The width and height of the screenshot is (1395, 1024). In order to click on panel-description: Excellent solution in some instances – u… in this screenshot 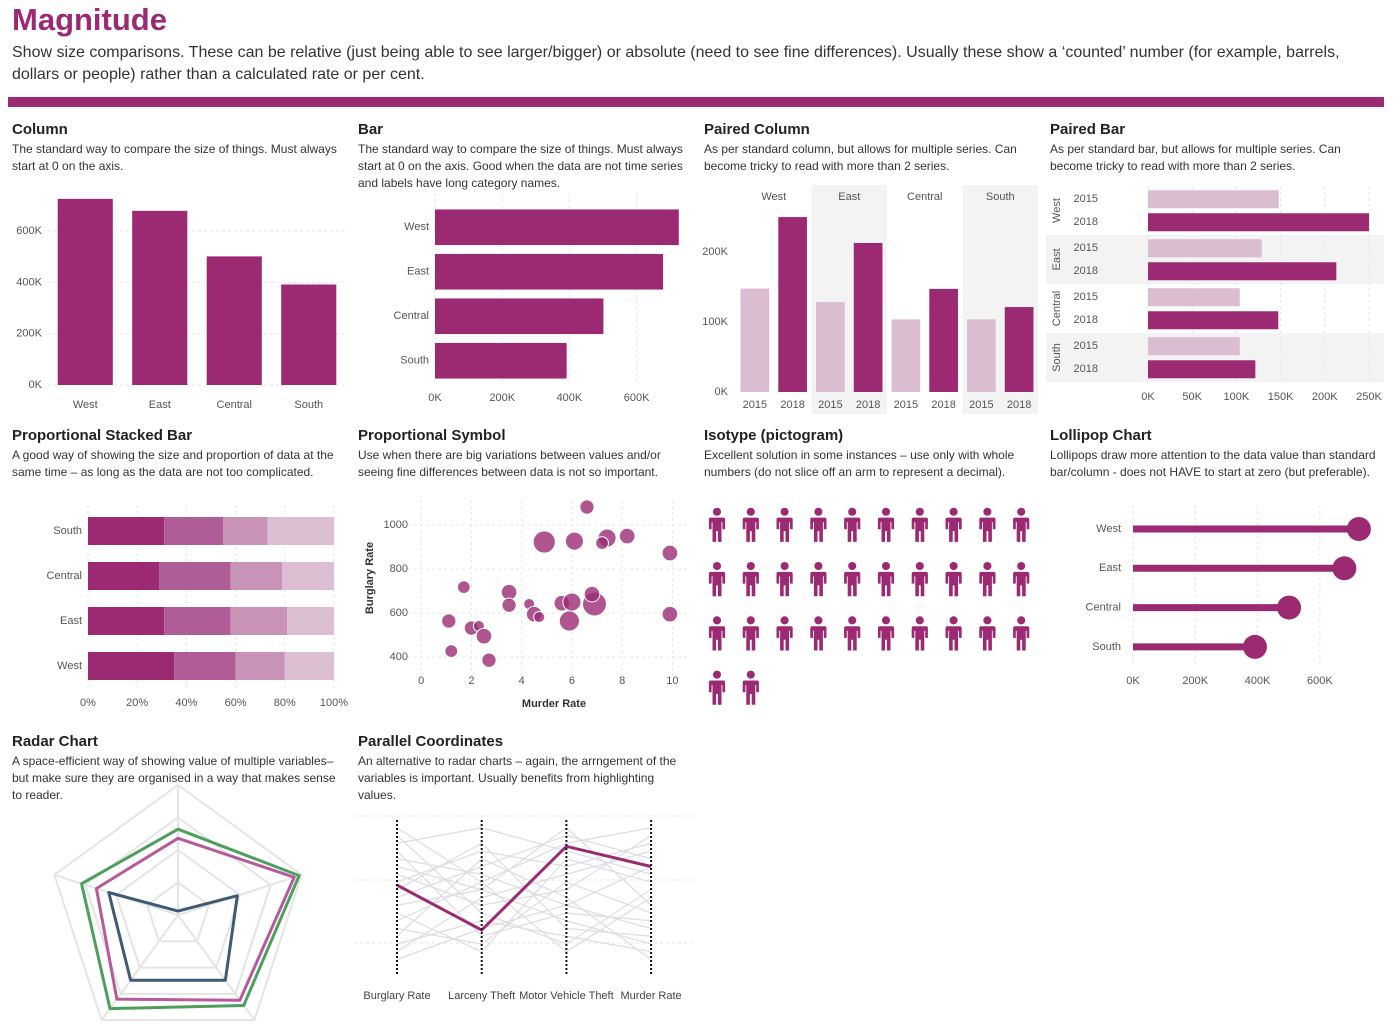, I will do `click(859, 463)`.